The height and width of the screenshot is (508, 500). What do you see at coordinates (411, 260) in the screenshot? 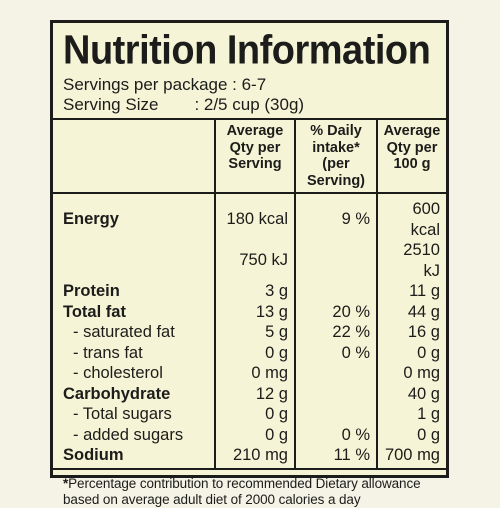
I see `value-per-100g: 2510 kJ` at bounding box center [411, 260].